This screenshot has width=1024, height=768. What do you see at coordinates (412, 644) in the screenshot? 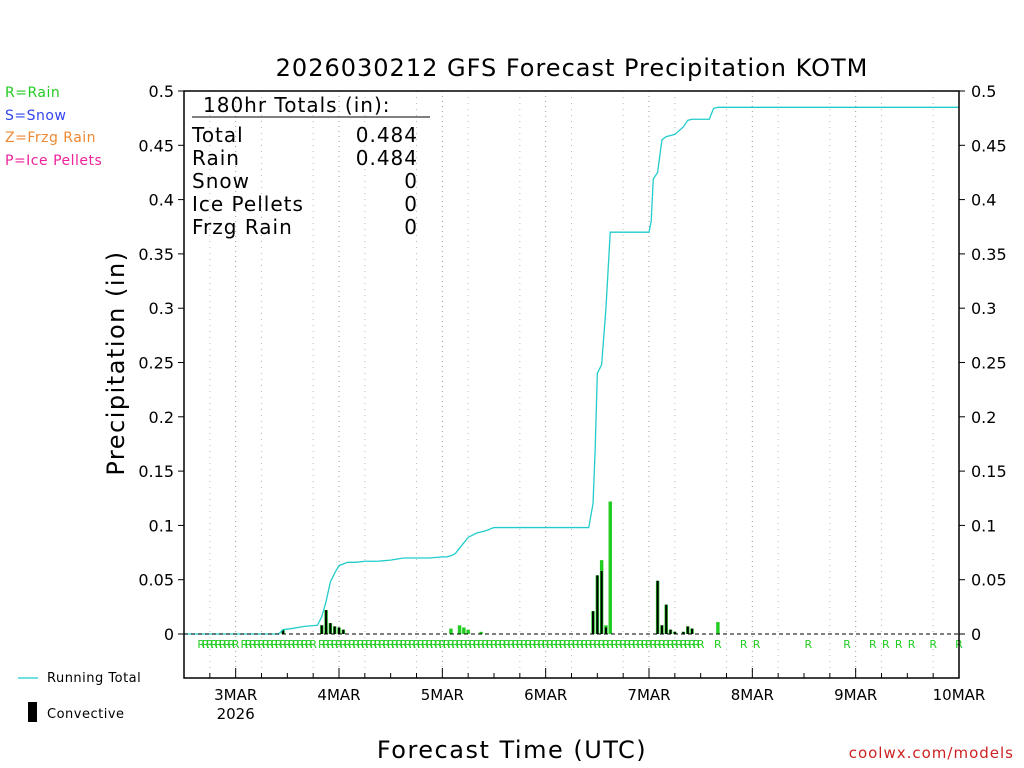
I see `ptype-marker-47: R` at bounding box center [412, 644].